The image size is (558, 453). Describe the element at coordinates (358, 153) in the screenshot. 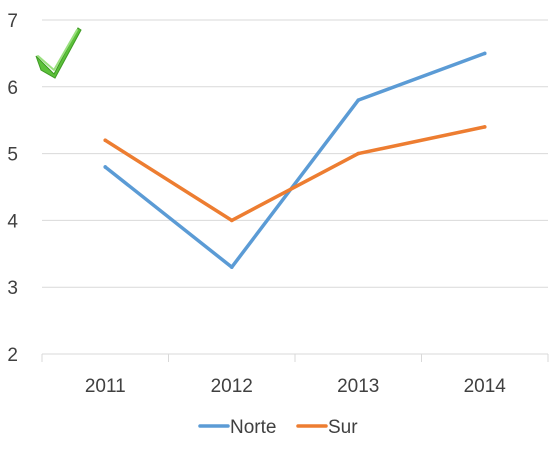

I see `data-point-sur-2013` at that location.